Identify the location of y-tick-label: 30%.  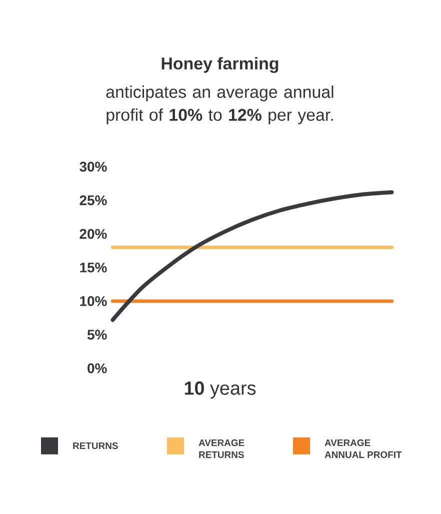
(93, 167).